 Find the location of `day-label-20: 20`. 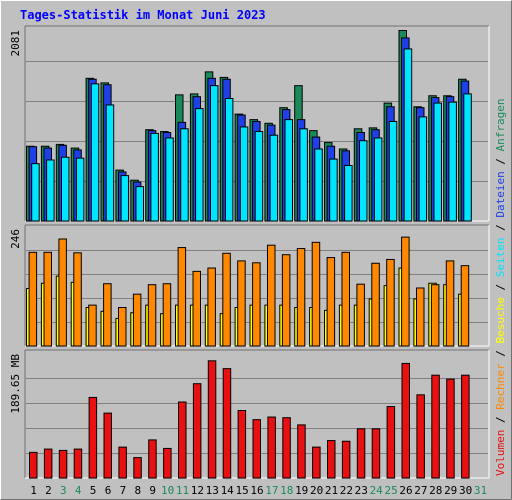

day-label-20: 20 is located at coordinates (316, 490).